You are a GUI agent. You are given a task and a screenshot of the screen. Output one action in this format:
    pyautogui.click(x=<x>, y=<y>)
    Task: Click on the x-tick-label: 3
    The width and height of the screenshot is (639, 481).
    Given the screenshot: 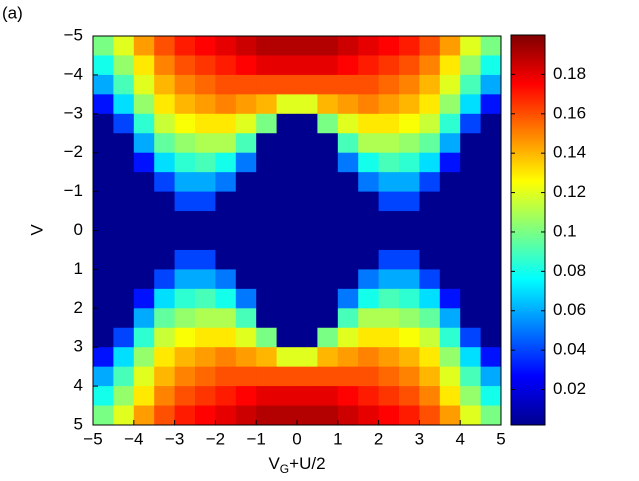 What is the action you would take?
    pyautogui.click(x=419, y=438)
    